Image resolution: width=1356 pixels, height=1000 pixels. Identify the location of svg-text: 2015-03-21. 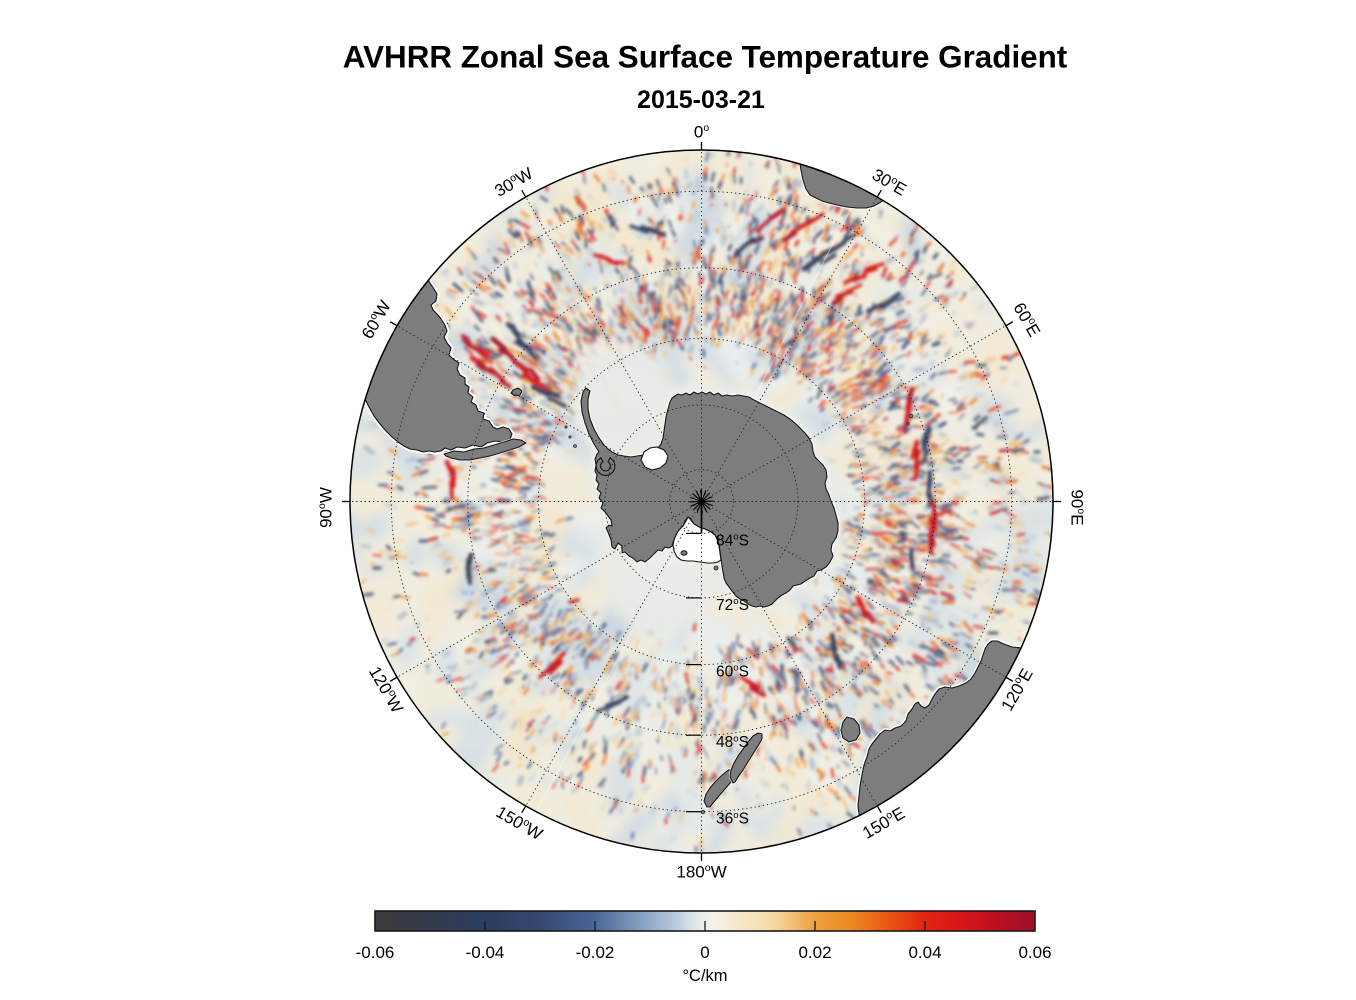
(701, 100).